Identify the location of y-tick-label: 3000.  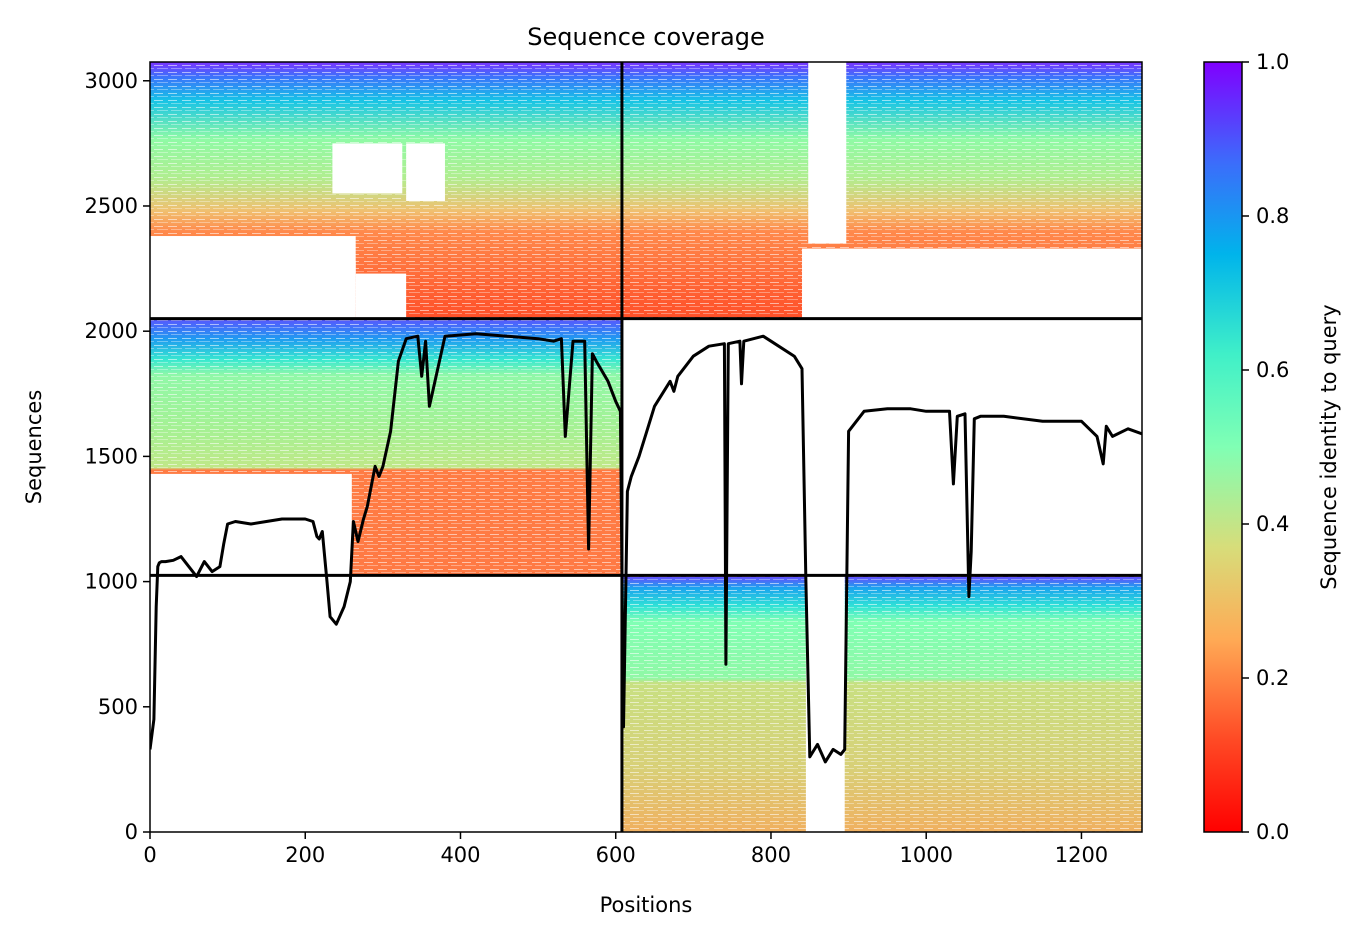
(111, 81).